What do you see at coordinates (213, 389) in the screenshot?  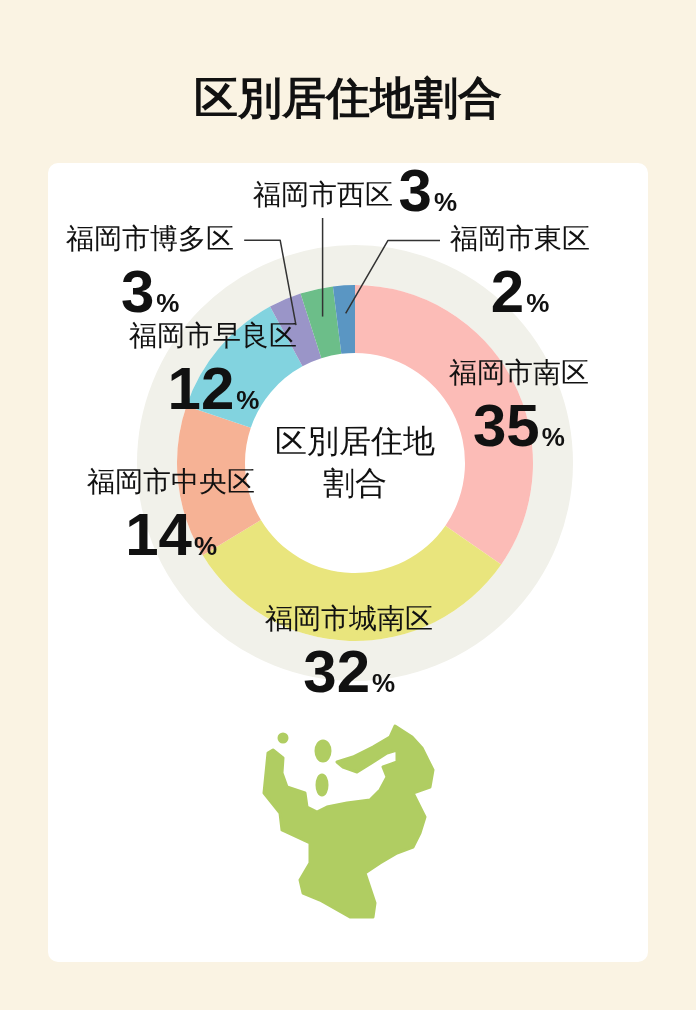 I see `data-label: 12%` at bounding box center [213, 389].